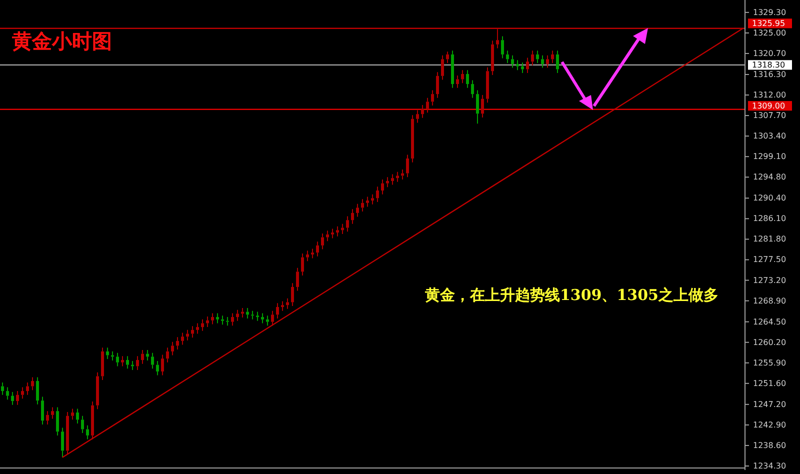  What do you see at coordinates (769, 95) in the screenshot?
I see `y-tick-label: 1312.00` at bounding box center [769, 95].